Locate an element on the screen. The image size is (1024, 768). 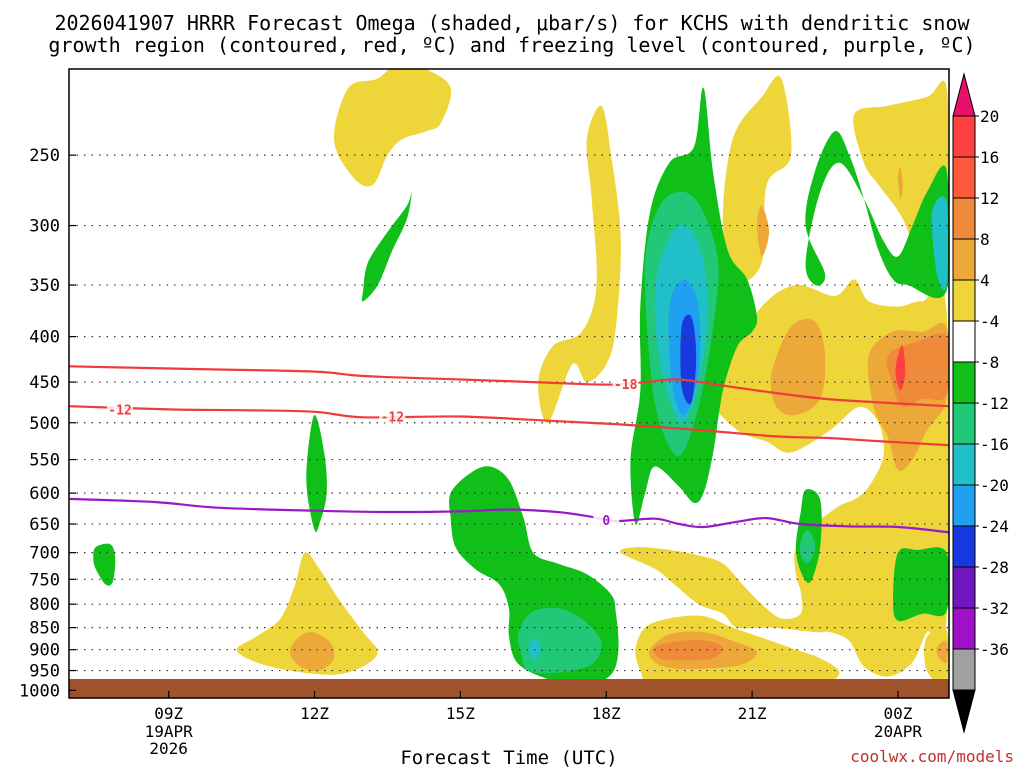
y-tick-label-900: 900 is located at coordinates (44, 651).